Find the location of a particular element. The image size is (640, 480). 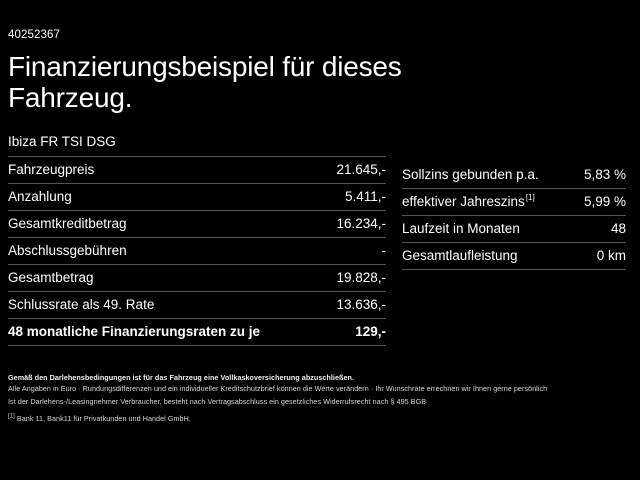

row-label: Anzahlung is located at coordinates (40, 196).